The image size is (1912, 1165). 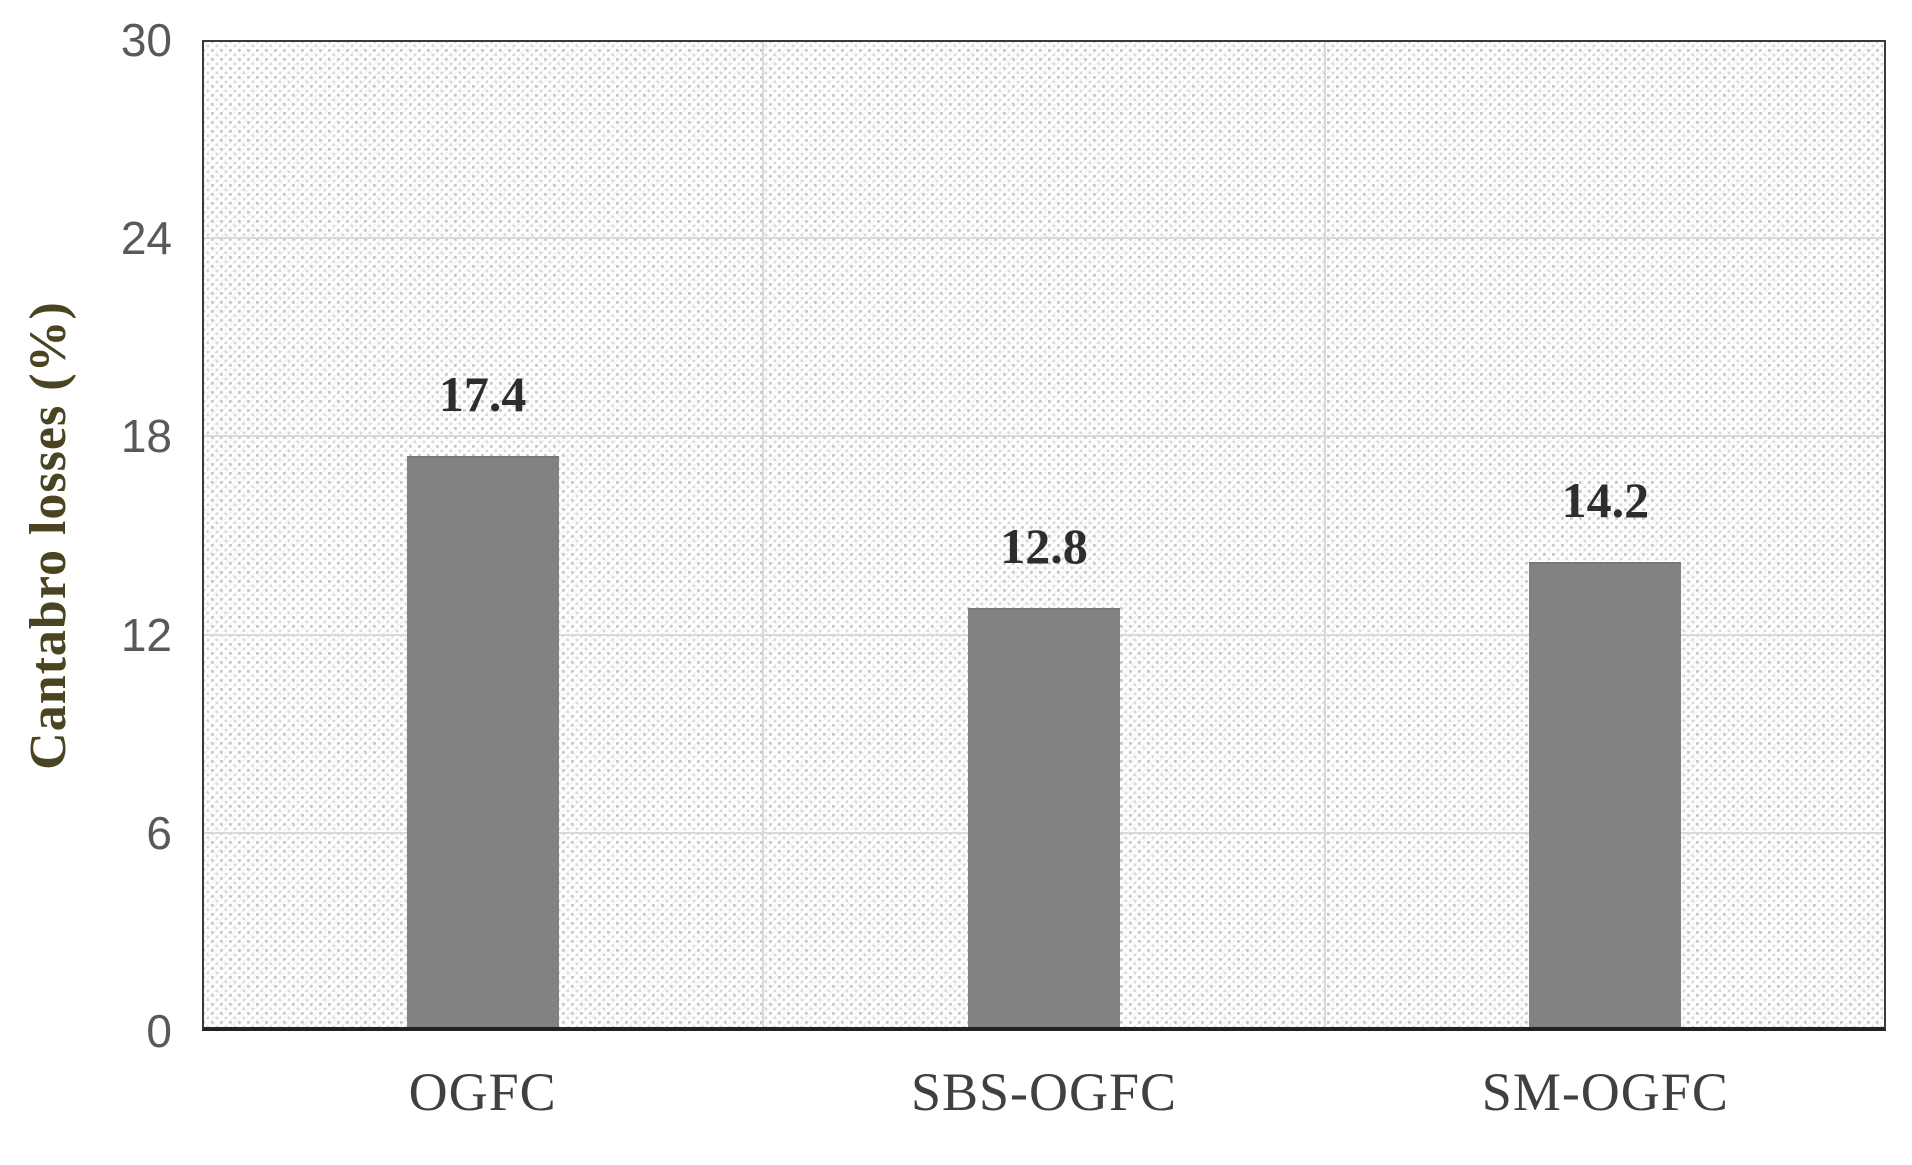 What do you see at coordinates (1044, 819) in the screenshot?
I see `bar-sbs-ogfc` at bounding box center [1044, 819].